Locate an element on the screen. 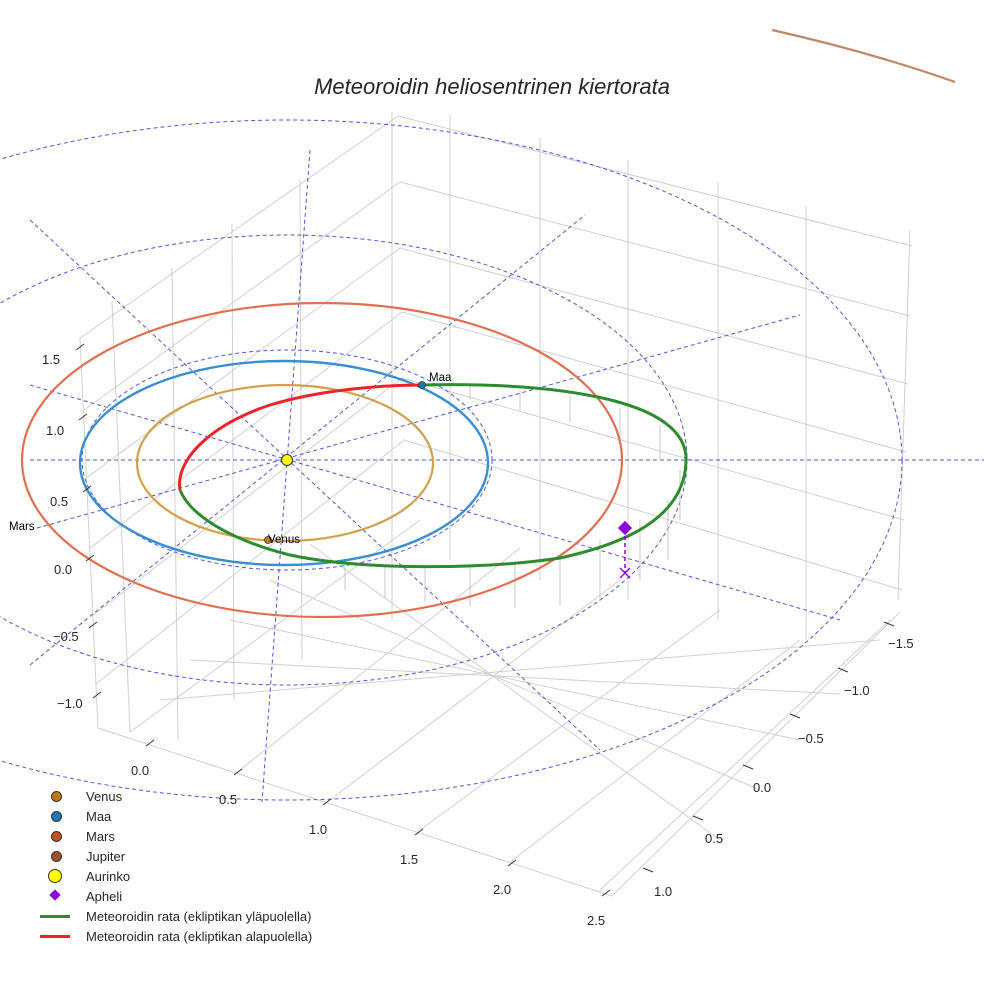 This screenshot has width=984, height=984. aphelion is located at coordinates (625, 549).